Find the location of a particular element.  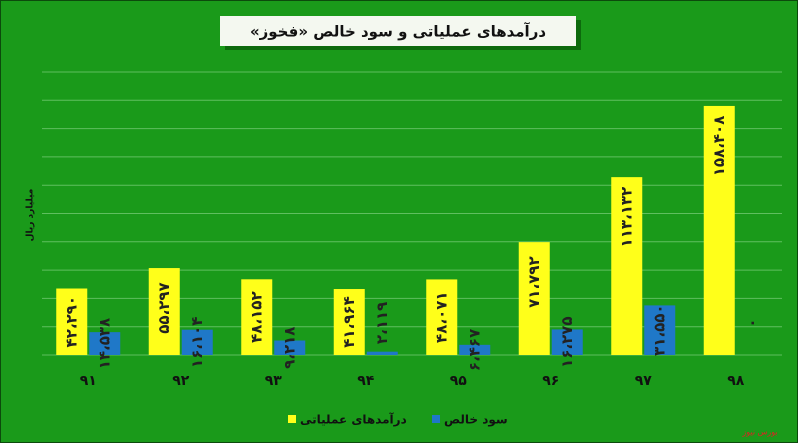

x-tick-label: ۹۸ is located at coordinates (736, 381).